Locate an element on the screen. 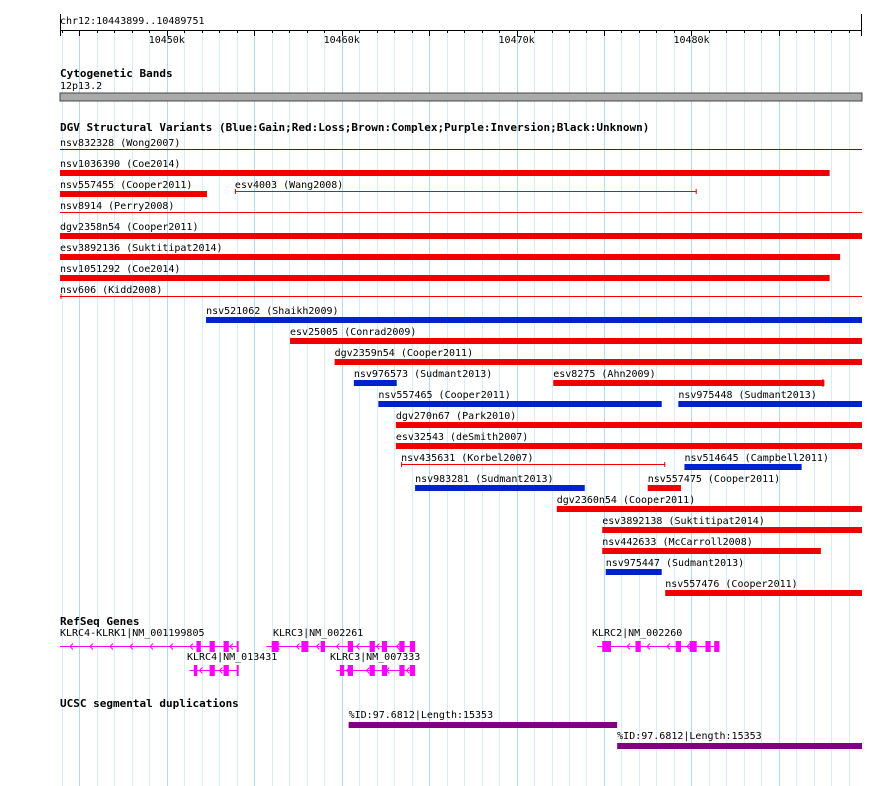 The image size is (890, 786). dgv-feature-esv8275 is located at coordinates (689, 383).